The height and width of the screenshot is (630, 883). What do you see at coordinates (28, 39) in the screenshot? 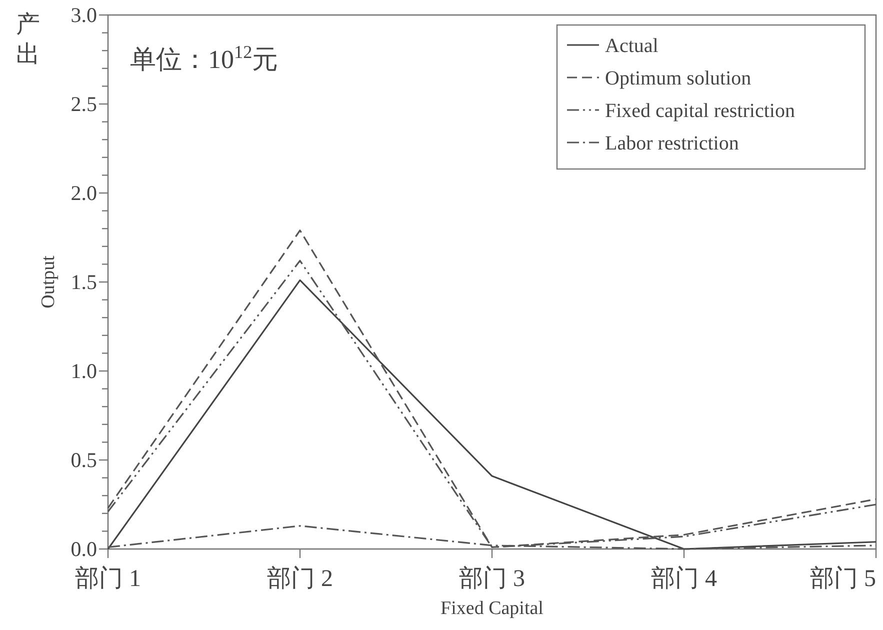
I see `text: 产出` at bounding box center [28, 39].